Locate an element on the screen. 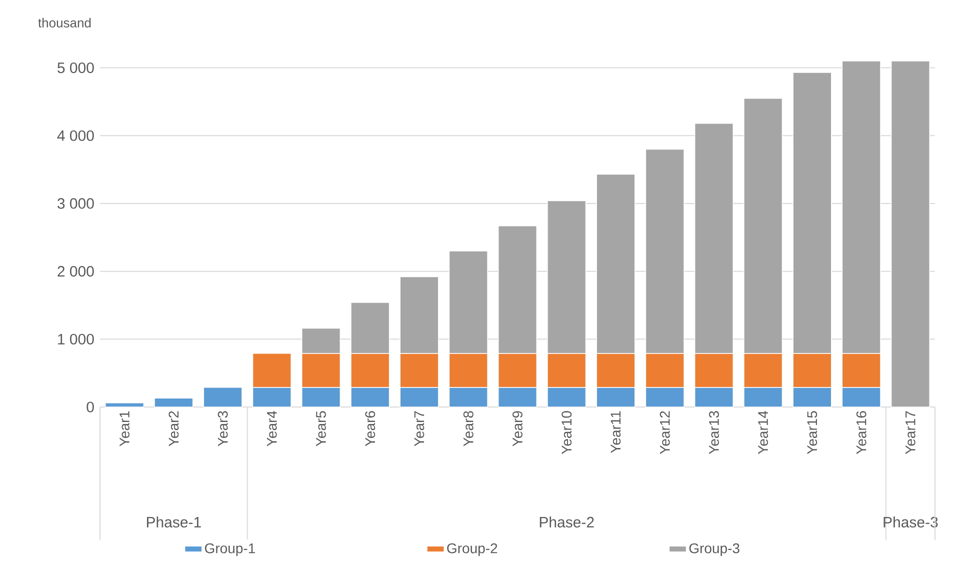 Image resolution: width=956 pixels, height=568 pixels. x-tick-label: Year17 is located at coordinates (911, 432).